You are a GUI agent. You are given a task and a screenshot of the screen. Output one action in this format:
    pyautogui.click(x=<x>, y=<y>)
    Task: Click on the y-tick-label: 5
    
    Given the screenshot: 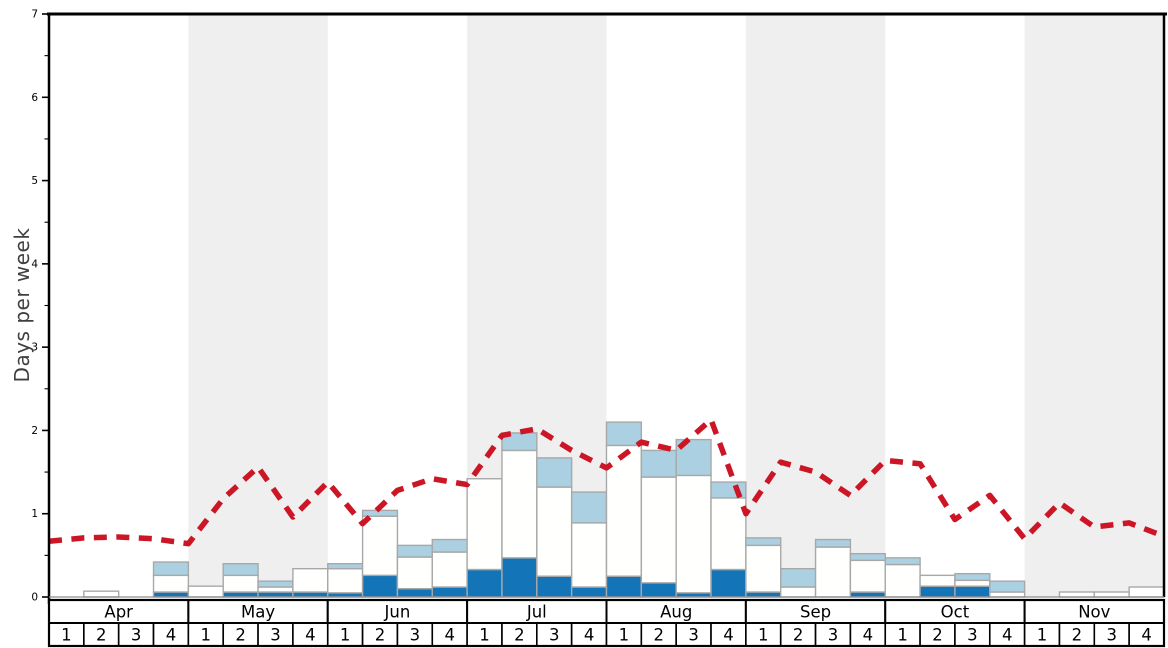 What is the action you would take?
    pyautogui.click(x=34, y=181)
    